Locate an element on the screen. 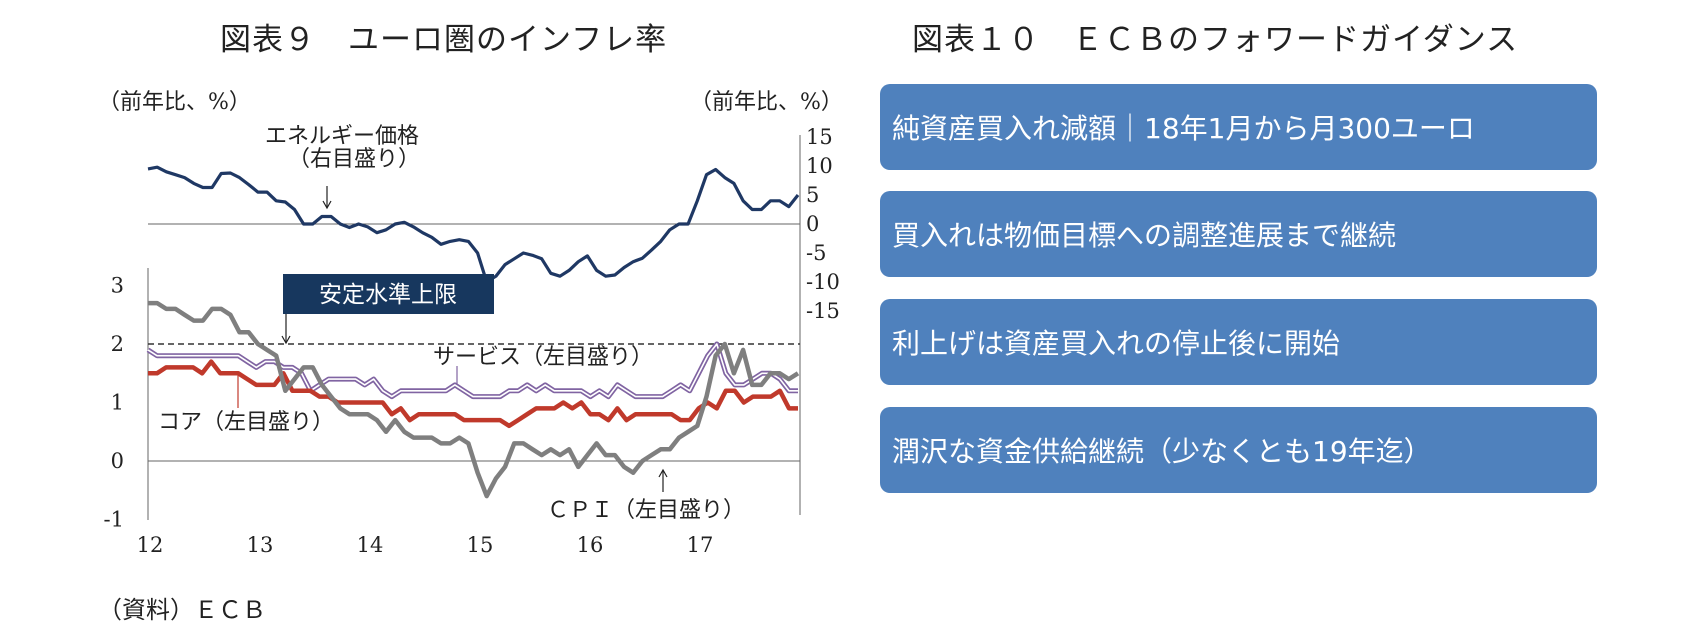 The height and width of the screenshot is (632, 1707). right-axis-unit: （前年比、%） is located at coordinates (766, 102).